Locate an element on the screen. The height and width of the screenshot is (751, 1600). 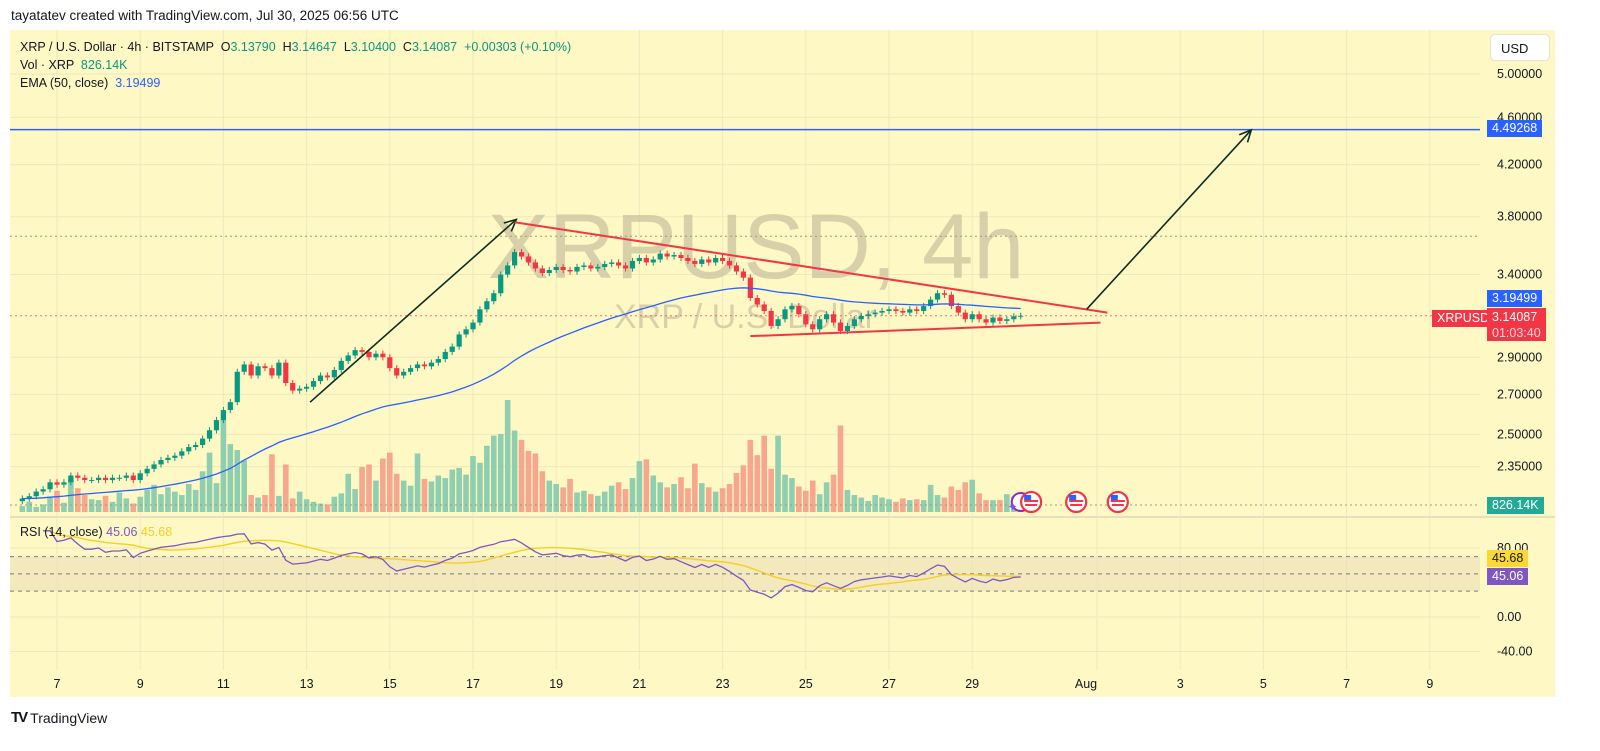
footer-brand: TV TradingView is located at coordinates (59, 717).